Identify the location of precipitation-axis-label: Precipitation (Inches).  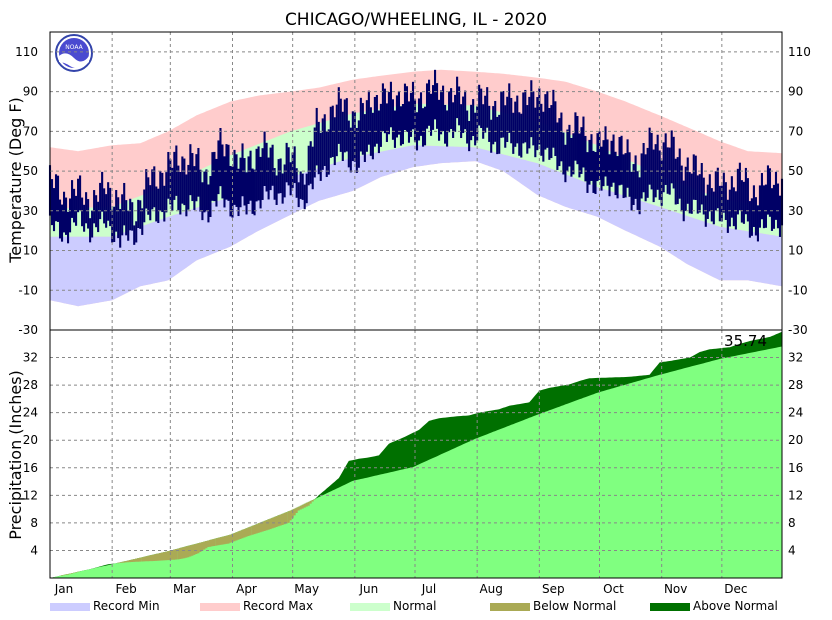
(15, 455).